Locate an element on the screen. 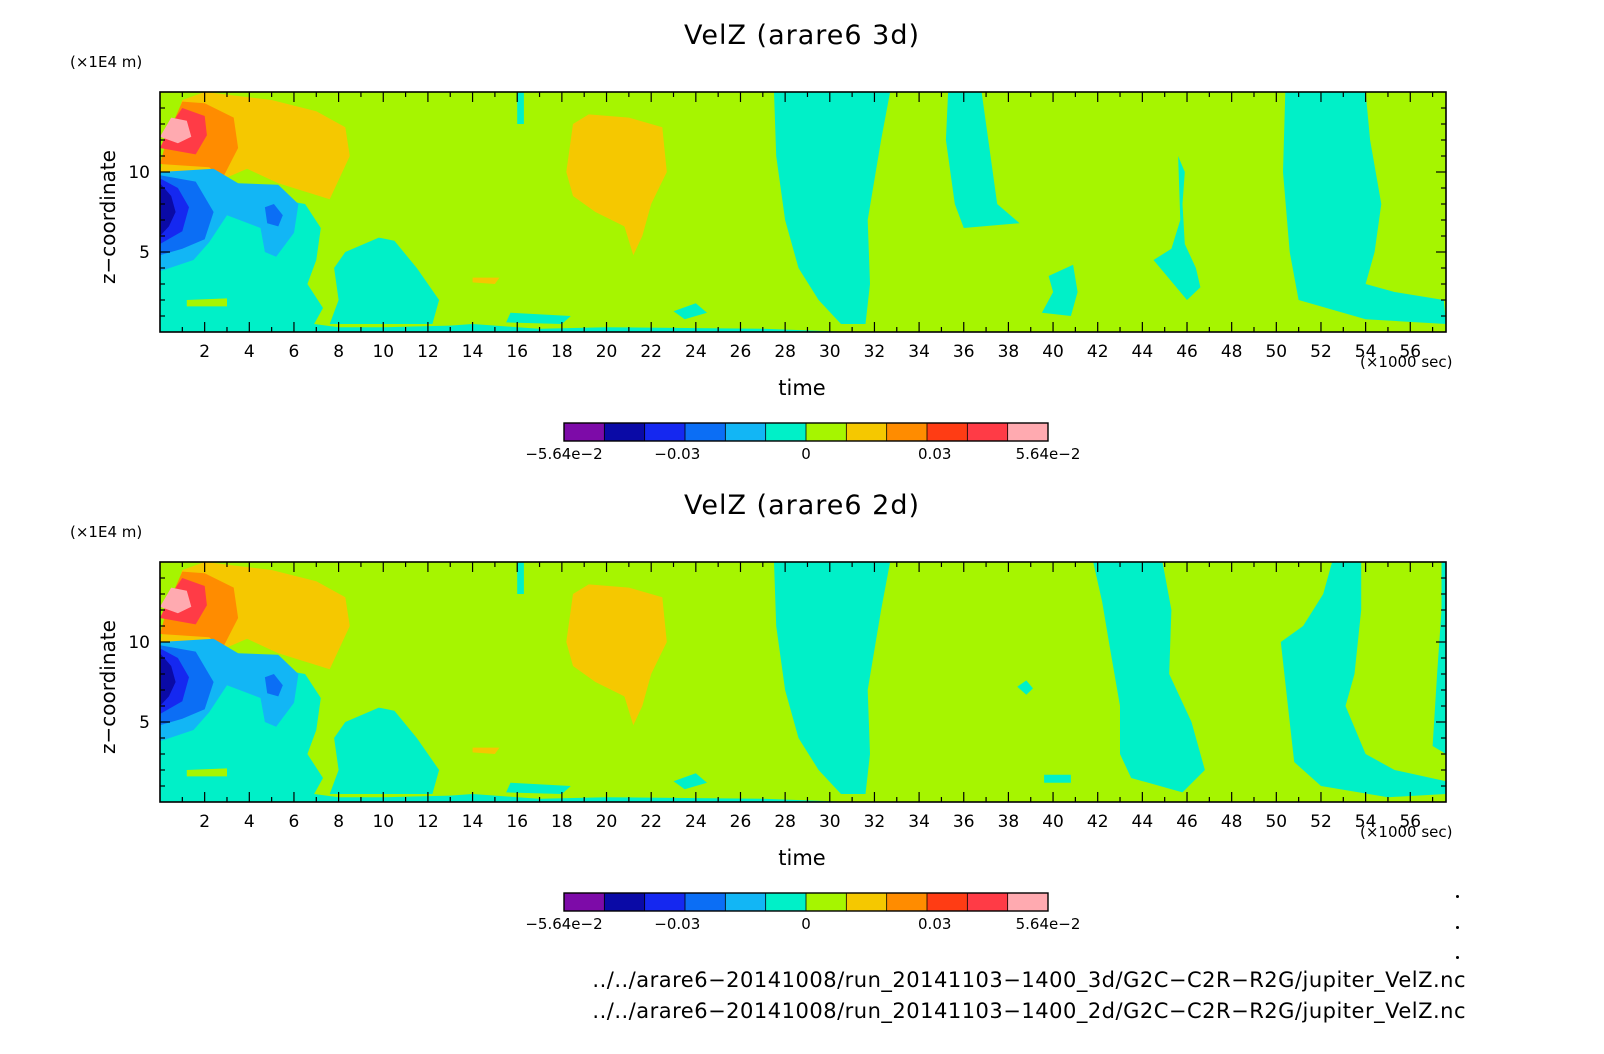 The image size is (1604, 1054). chart-title: VelZ (arare6 2d) is located at coordinates (802, 505).